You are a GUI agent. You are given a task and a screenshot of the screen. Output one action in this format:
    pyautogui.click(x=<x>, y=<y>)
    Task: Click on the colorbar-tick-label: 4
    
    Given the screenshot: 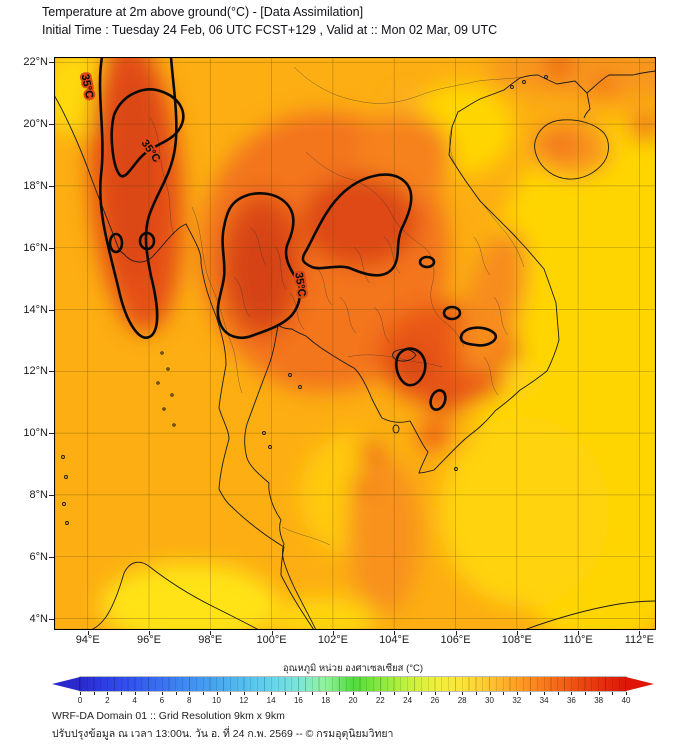 What is the action you would take?
    pyautogui.click(x=134, y=700)
    